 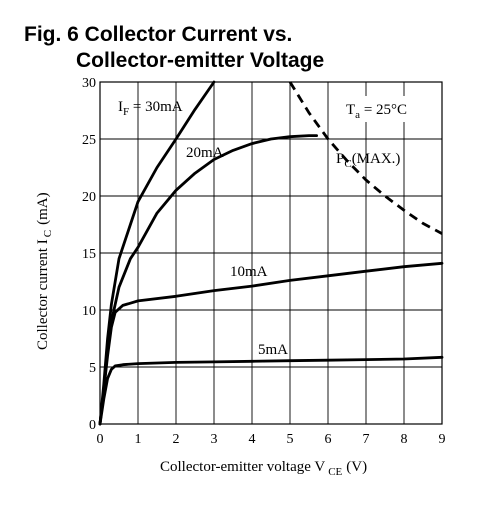 What do you see at coordinates (249, 272) in the screenshot?
I see `series-label-10ma: 10mA` at bounding box center [249, 272].